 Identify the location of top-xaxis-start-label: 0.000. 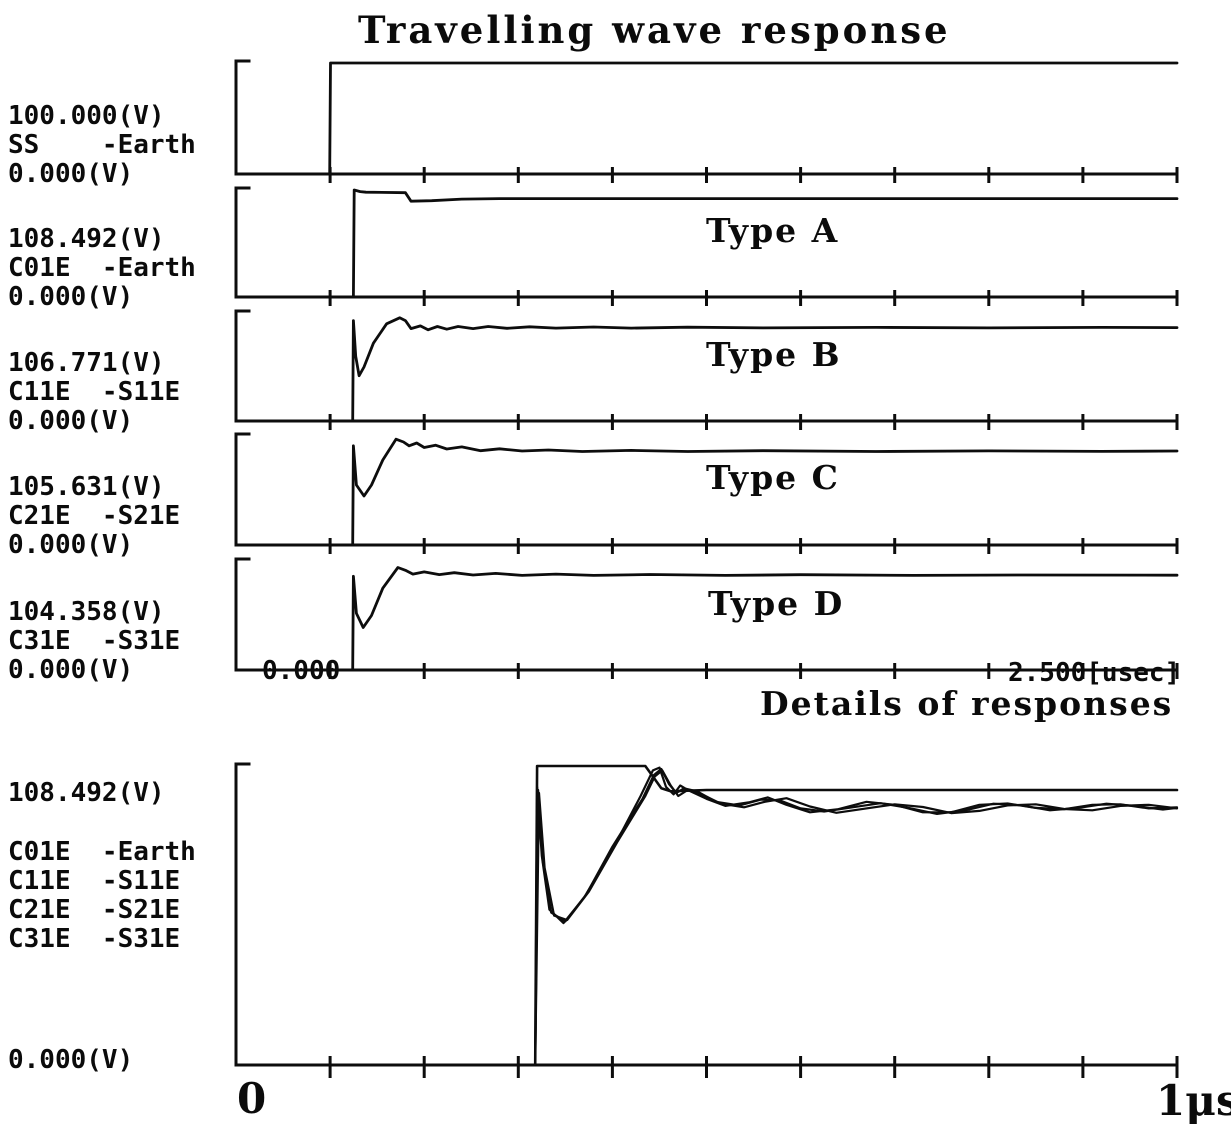
(301, 671).